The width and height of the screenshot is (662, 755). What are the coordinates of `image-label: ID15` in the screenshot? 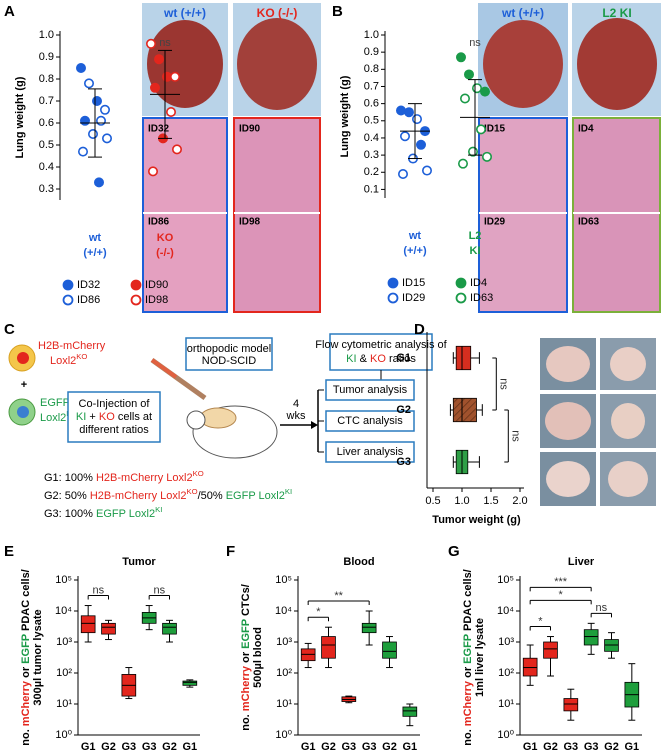 It's located at (495, 129).